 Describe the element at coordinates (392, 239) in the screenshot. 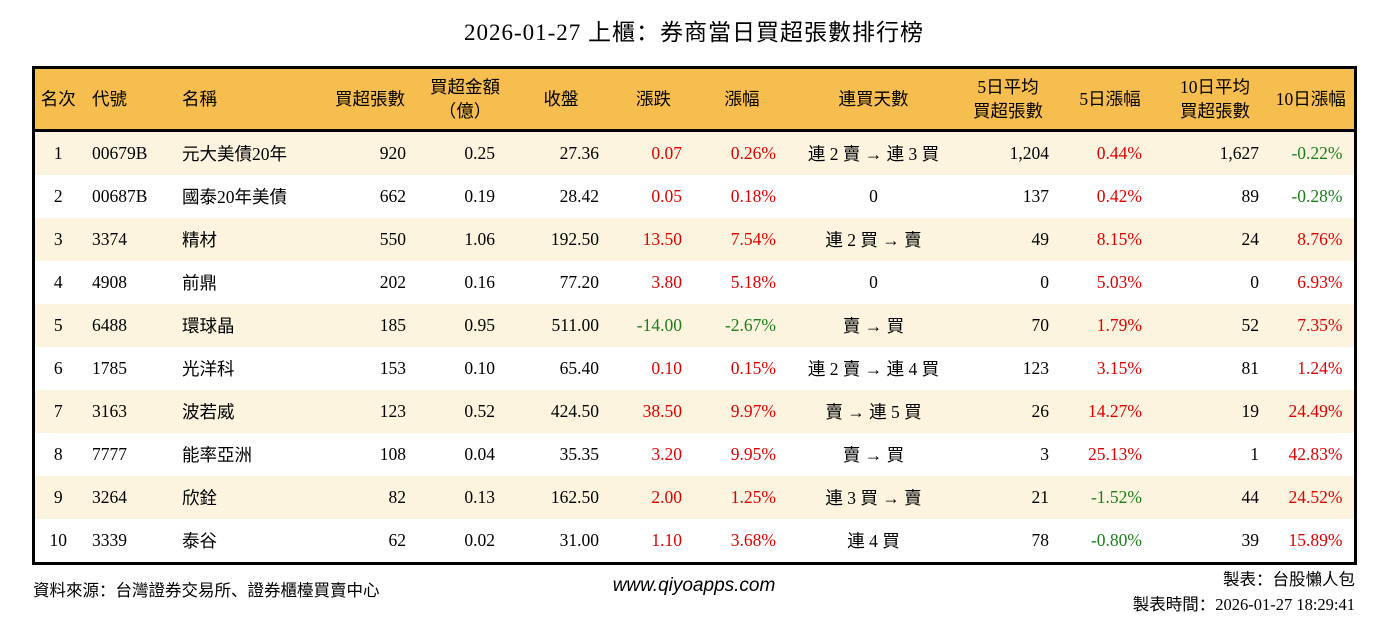

I see `cell-netbuy: 550` at that location.